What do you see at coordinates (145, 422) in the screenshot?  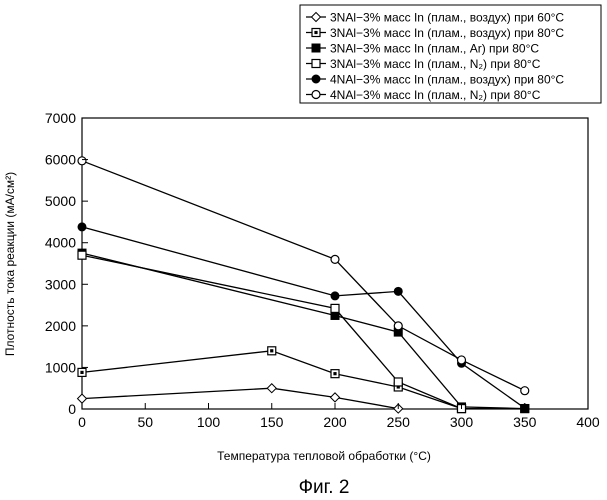 I see `x-tick-label: 50` at bounding box center [145, 422].